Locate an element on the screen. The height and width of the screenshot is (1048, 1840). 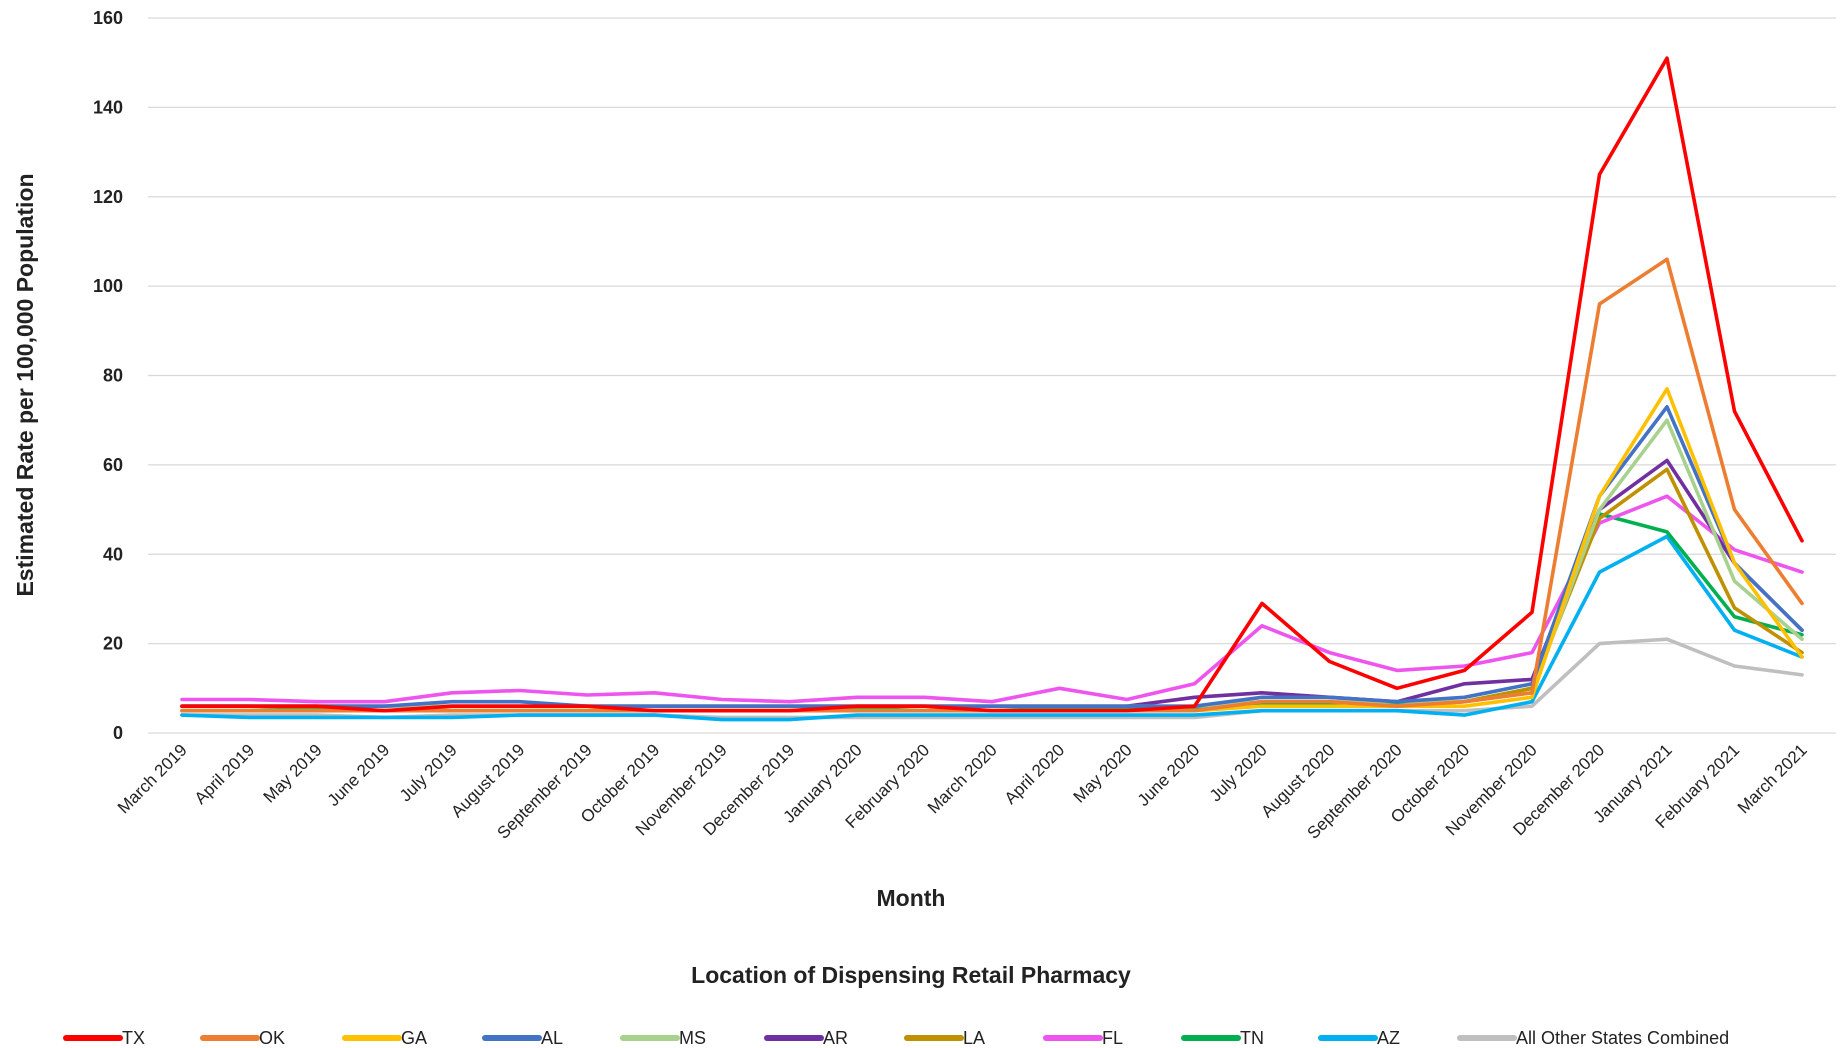
y-tick-label: 140 is located at coordinates (108, 107).